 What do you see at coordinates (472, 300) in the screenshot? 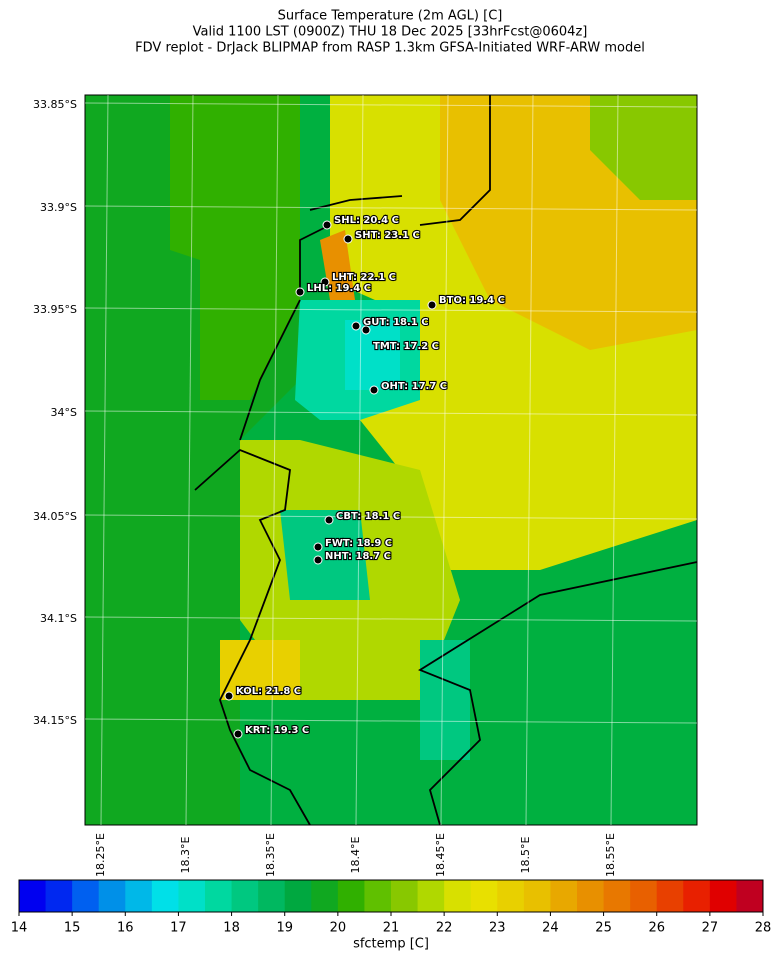
I see `station-label: BTO: 19.4 C` at bounding box center [472, 300].